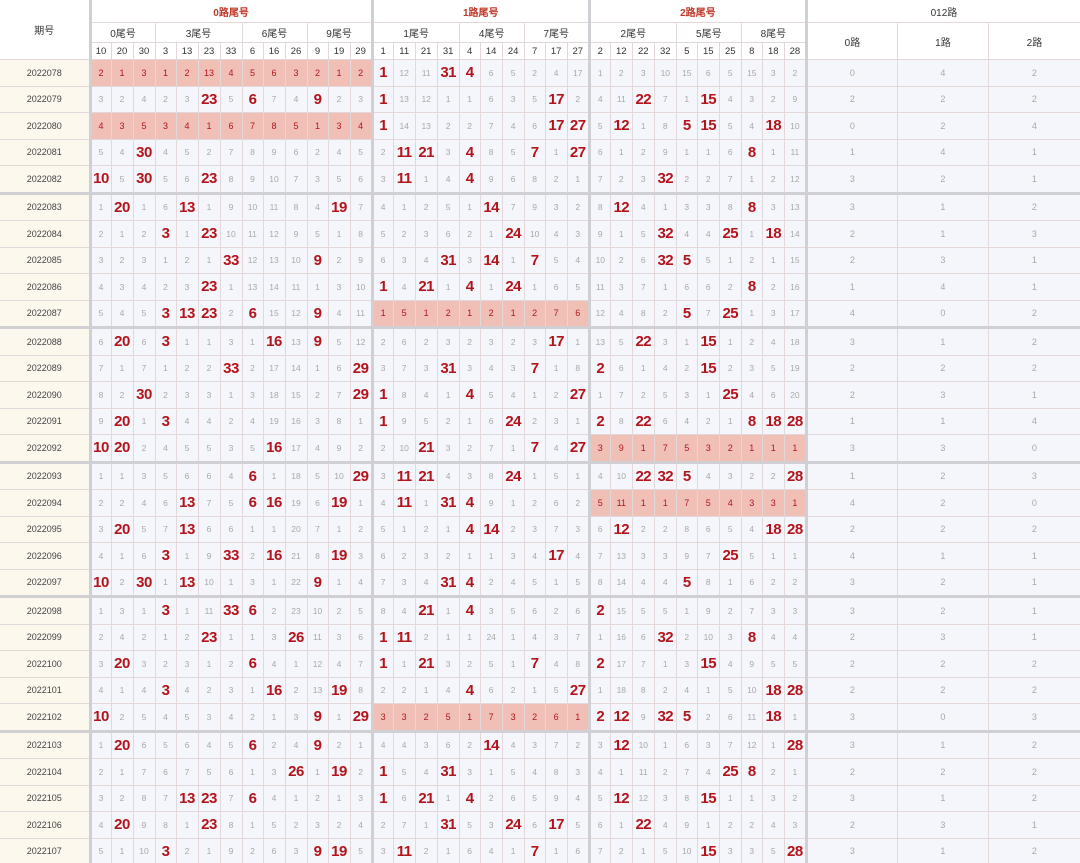 This screenshot has width=1080, height=863. I want to click on number-cell: 31, so click(448, 503).